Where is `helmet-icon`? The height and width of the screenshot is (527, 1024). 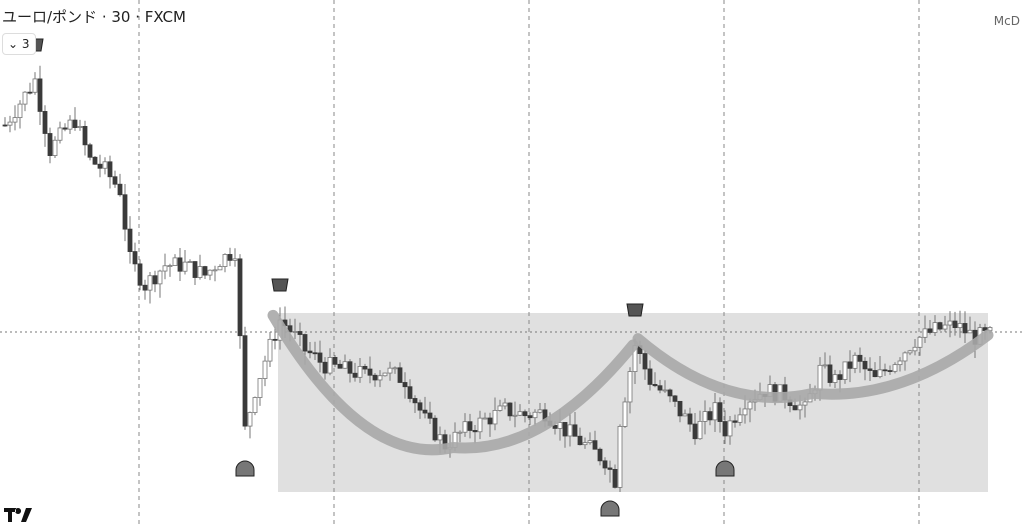 helmet-icon is located at coordinates (725, 468).